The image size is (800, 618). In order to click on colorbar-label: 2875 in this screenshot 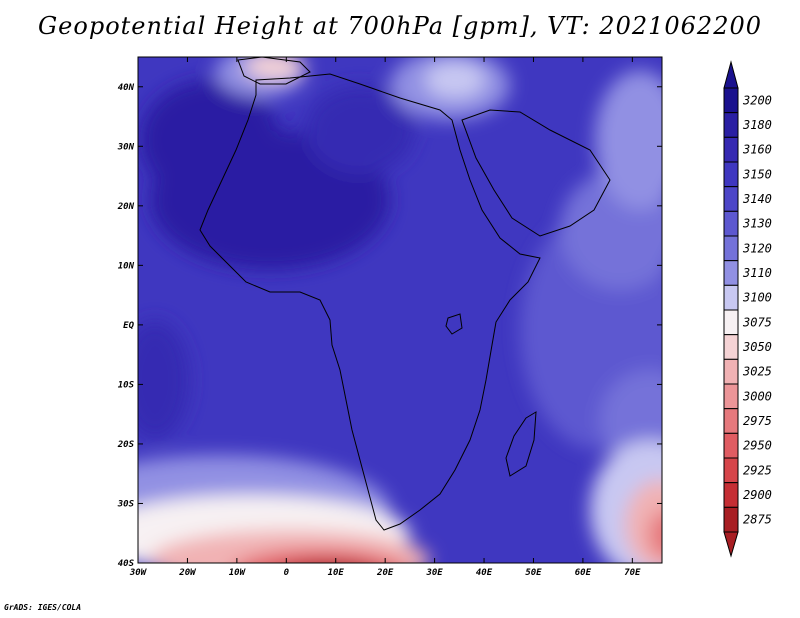, I will do `click(757, 520)`.